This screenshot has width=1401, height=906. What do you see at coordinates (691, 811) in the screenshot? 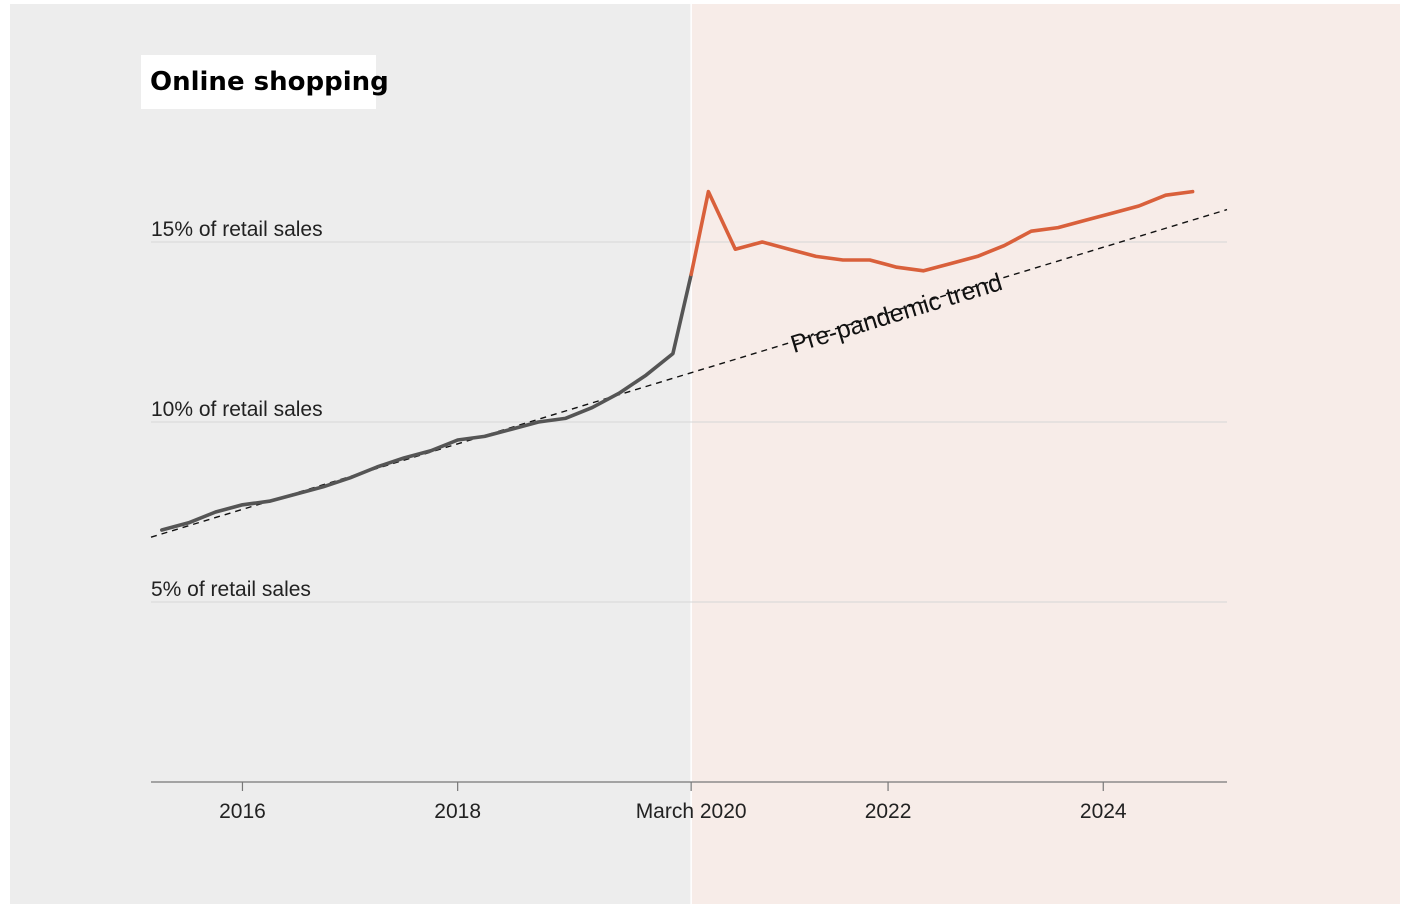
I see `x-tick-label-3: March 2020` at bounding box center [691, 811].